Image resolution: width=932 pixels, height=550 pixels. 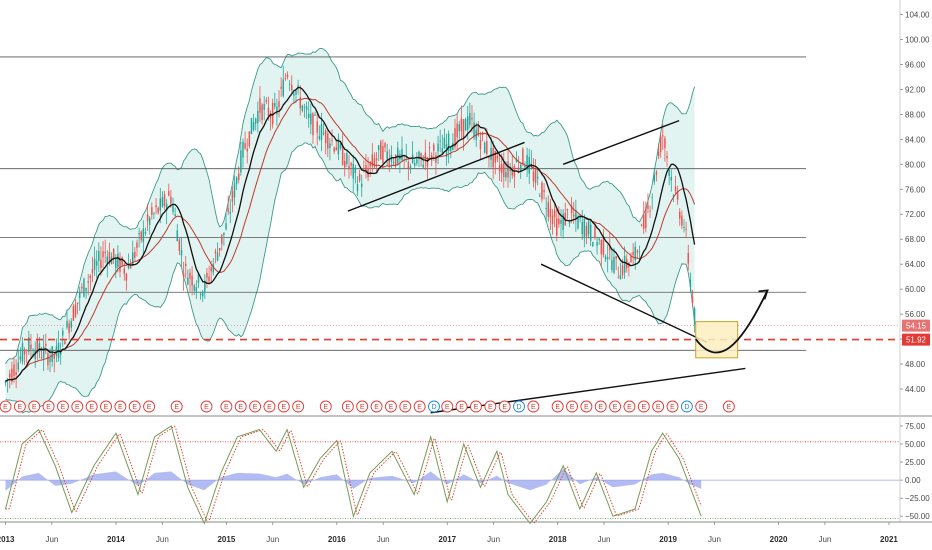 I want to click on price-tick-label: 100.00, so click(x=917, y=39).